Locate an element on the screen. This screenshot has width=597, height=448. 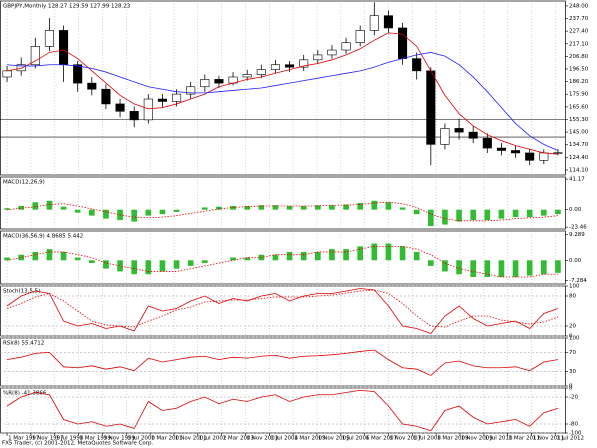
y-tick-label: 145.00 is located at coordinates (579, 133).